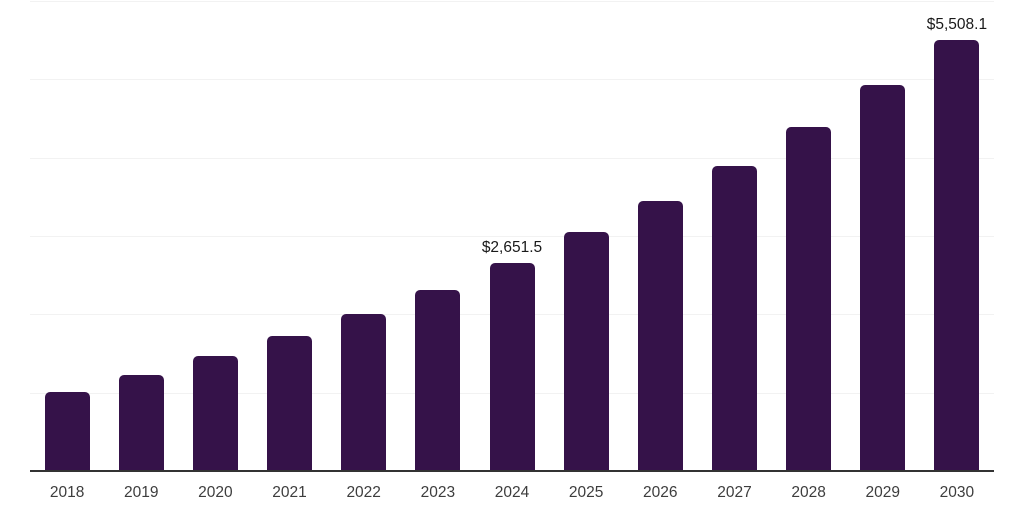 The height and width of the screenshot is (512, 1024). What do you see at coordinates (512, 471) in the screenshot?
I see `x-axis-line` at bounding box center [512, 471].